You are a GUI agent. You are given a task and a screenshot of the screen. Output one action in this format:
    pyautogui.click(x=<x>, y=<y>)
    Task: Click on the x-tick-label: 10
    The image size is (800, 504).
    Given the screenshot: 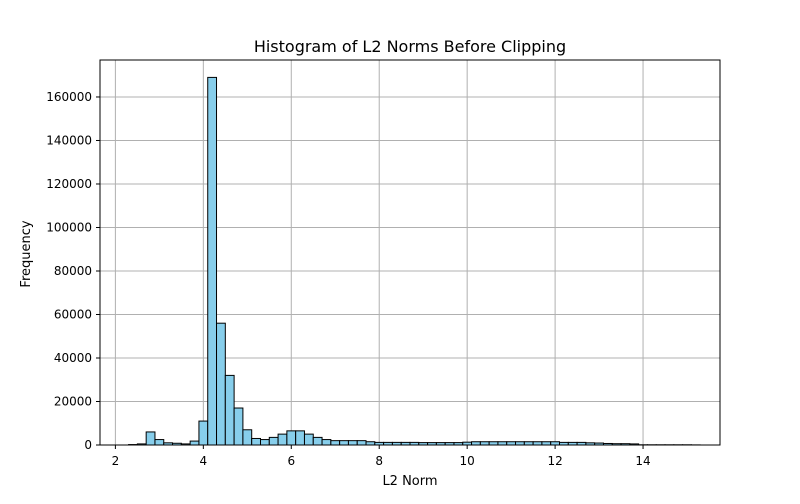 What is the action you would take?
    pyautogui.click(x=467, y=461)
    